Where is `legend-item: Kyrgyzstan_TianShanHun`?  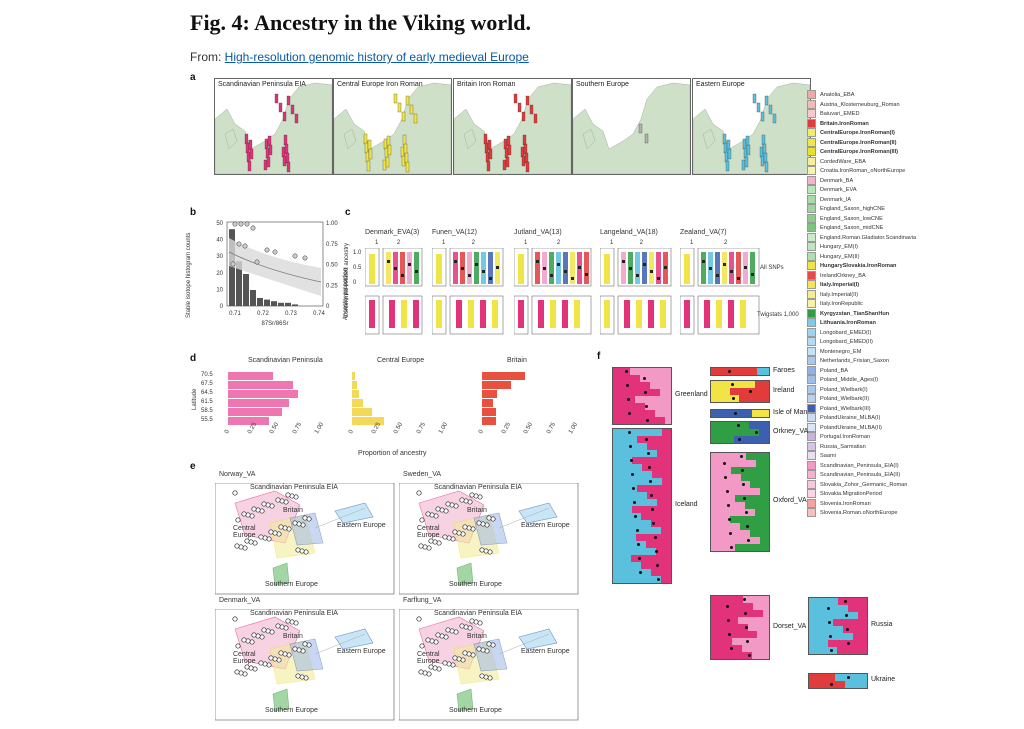 legend-item: Kyrgyzstan_TianShanHun is located at coordinates (848, 313).